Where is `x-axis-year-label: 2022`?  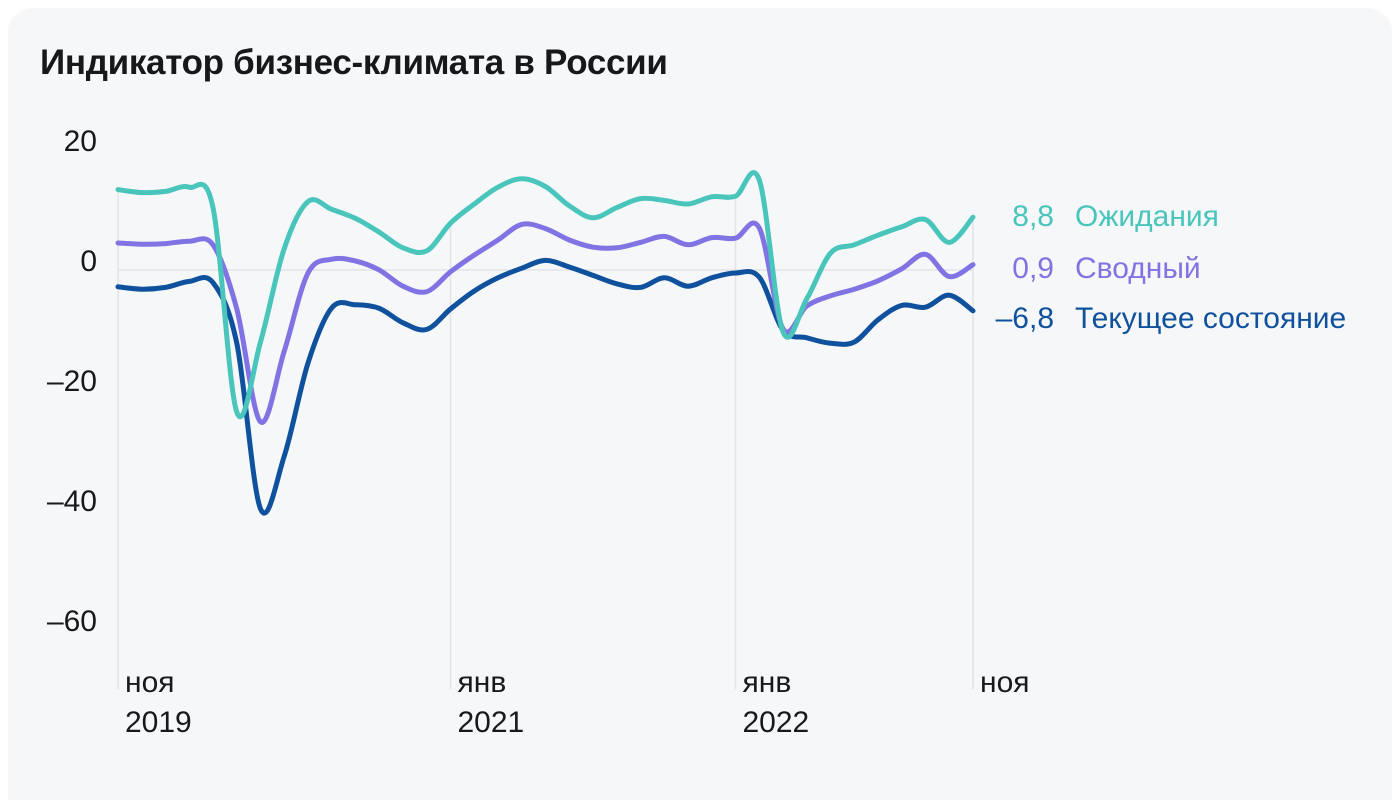 x-axis-year-label: 2022 is located at coordinates (776, 722).